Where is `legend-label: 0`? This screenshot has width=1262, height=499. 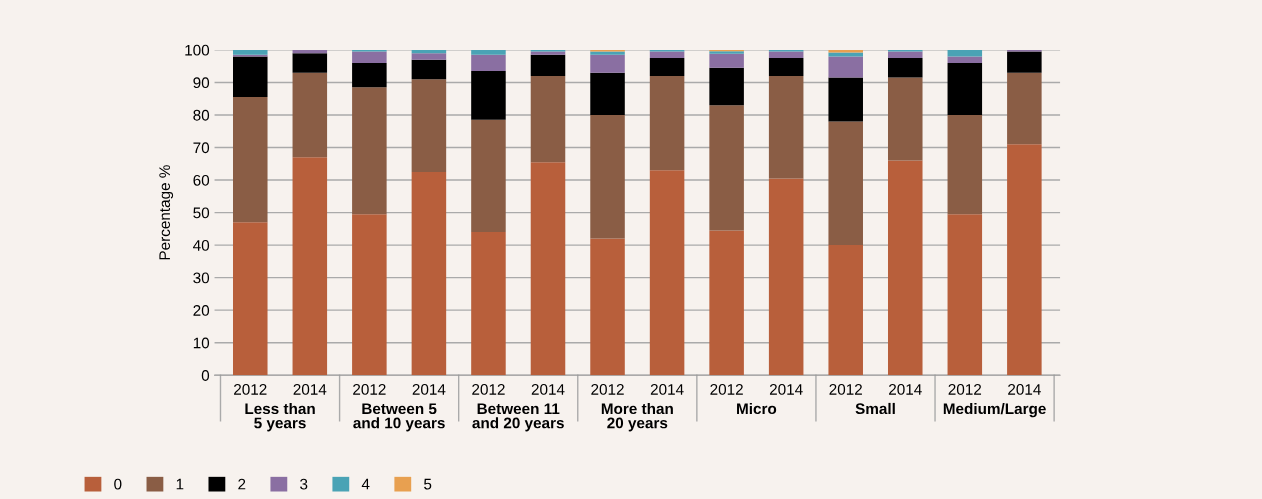 legend-label: 0 is located at coordinates (118, 484).